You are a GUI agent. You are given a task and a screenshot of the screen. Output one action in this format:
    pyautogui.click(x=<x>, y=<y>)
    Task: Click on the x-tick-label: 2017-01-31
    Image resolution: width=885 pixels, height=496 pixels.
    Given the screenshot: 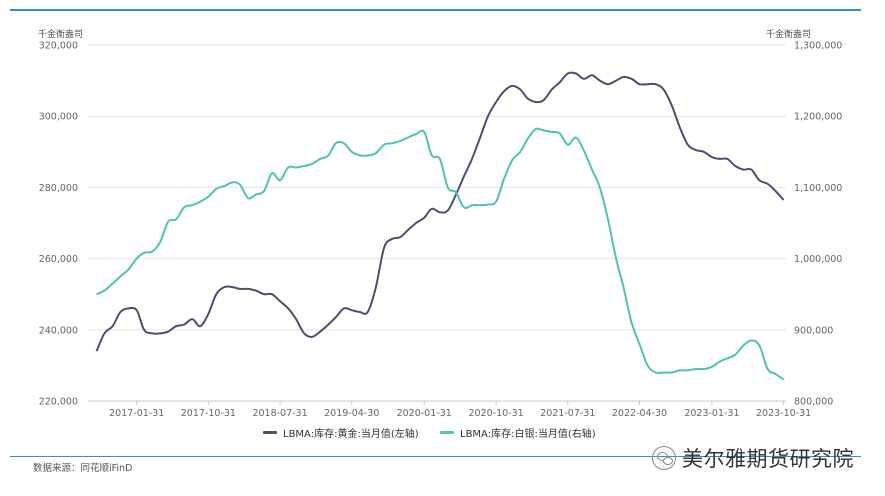 What is the action you would take?
    pyautogui.click(x=136, y=413)
    